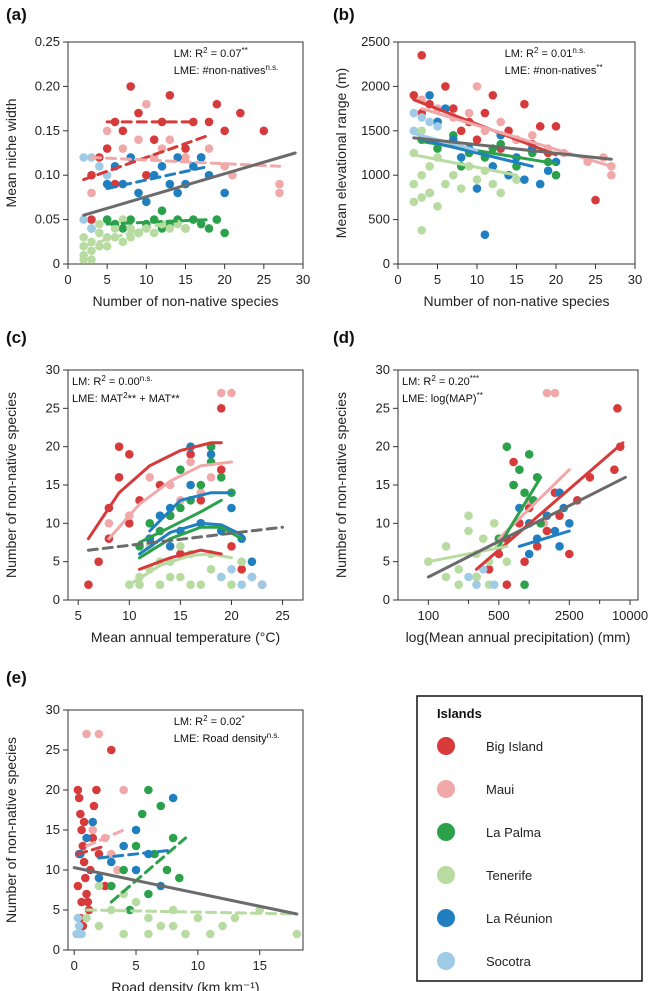  I want to click on y-axis-title: Number of non-native species, so click(11, 830).